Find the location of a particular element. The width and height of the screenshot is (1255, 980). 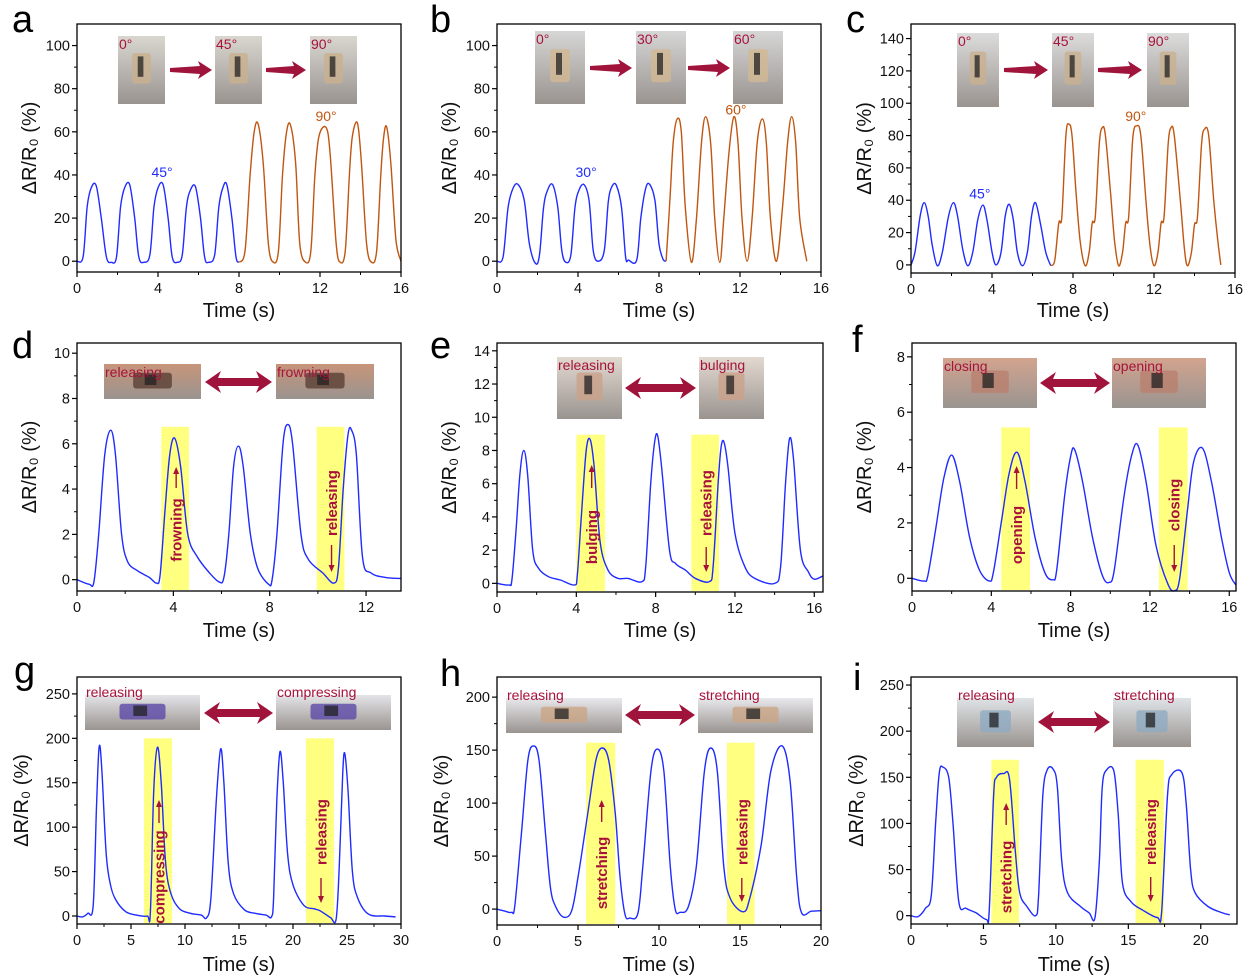

x-tick-label: 20 is located at coordinates (293, 941).